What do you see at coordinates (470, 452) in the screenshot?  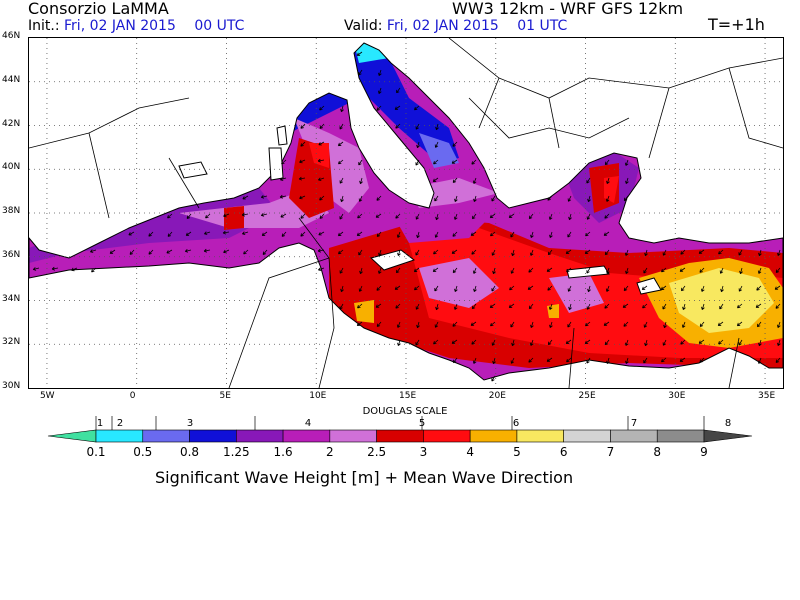 I see `legend-value-label: 4` at bounding box center [470, 452].